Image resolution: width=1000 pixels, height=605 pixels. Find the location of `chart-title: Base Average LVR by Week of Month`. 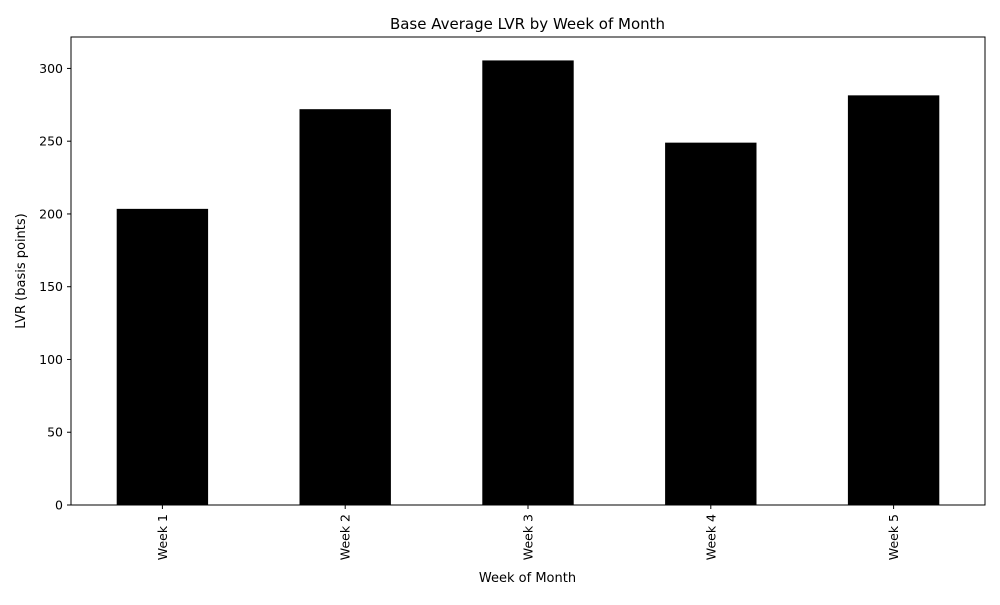

chart-title: Base Average LVR by Week of Month is located at coordinates (527, 24).